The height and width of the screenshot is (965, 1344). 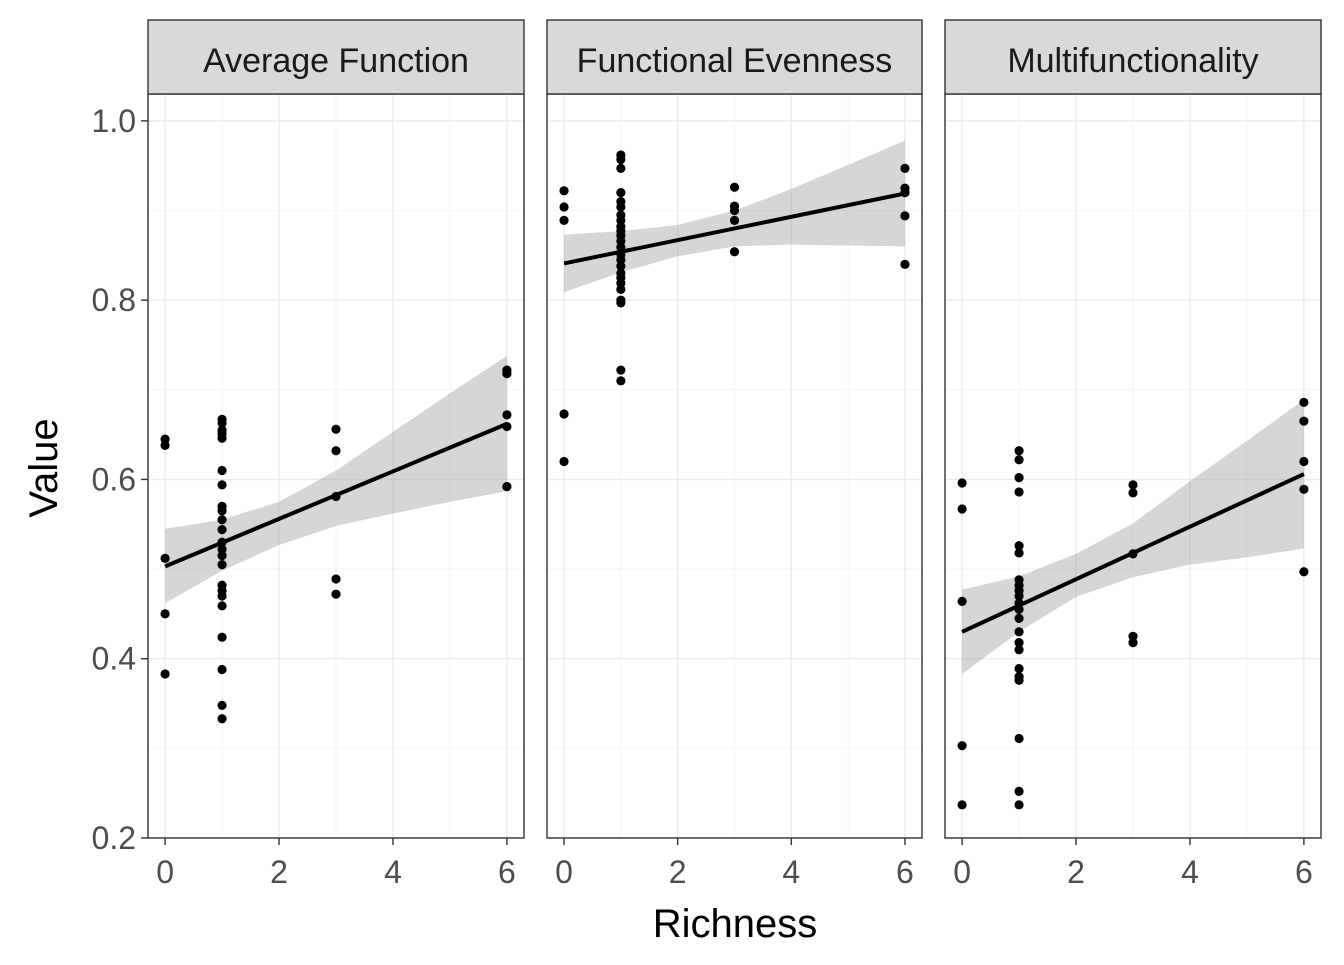 I want to click on y-tick-label: 0.6, so click(x=114, y=479).